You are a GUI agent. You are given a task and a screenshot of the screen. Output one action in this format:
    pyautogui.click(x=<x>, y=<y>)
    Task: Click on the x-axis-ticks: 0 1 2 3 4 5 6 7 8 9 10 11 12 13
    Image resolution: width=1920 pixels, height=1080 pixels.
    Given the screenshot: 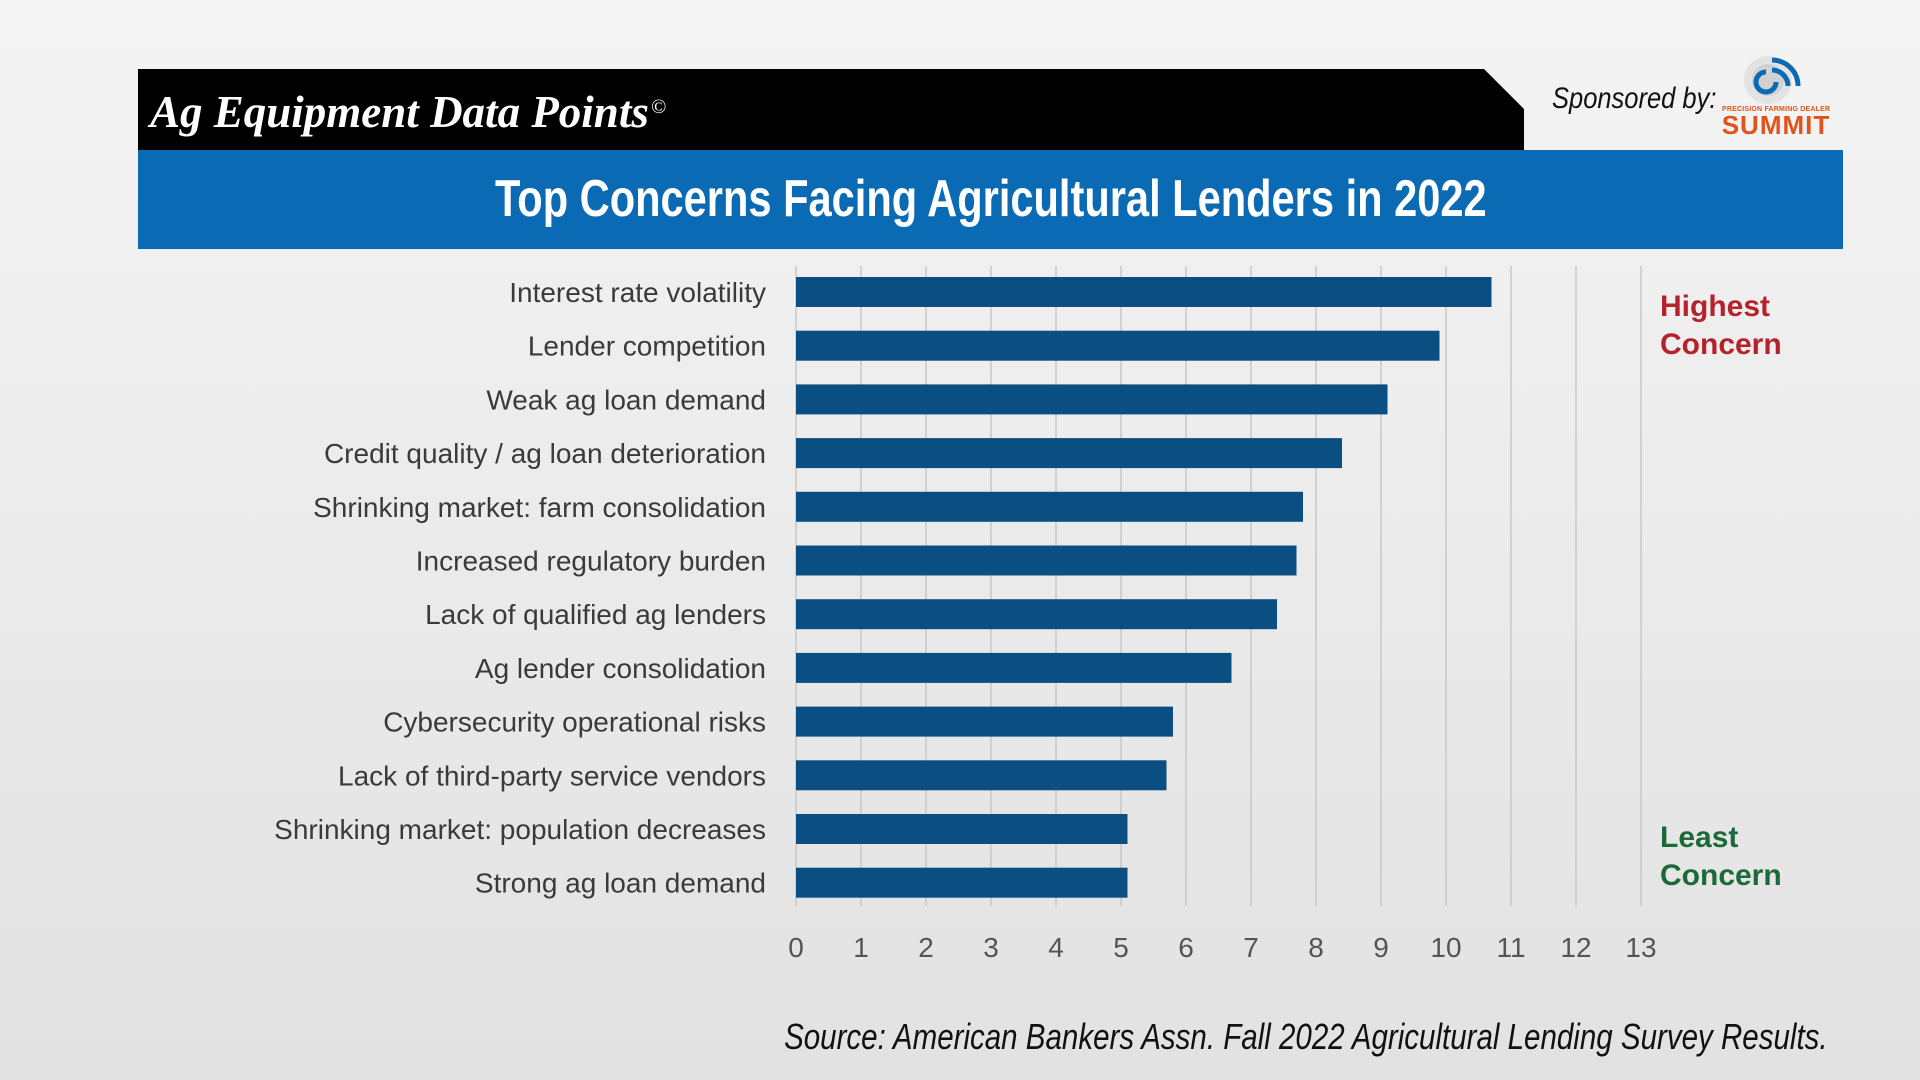 What is the action you would take?
    pyautogui.click(x=1222, y=947)
    